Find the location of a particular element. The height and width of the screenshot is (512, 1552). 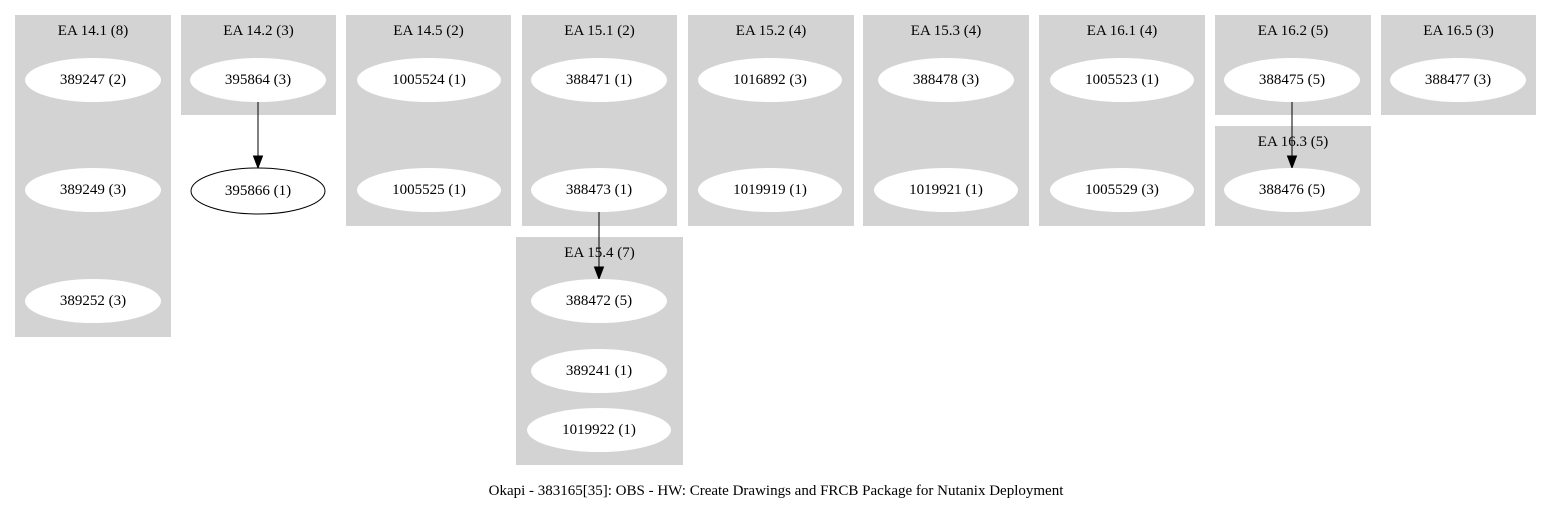

node-n389241: 389241 (1) is located at coordinates (599, 371).